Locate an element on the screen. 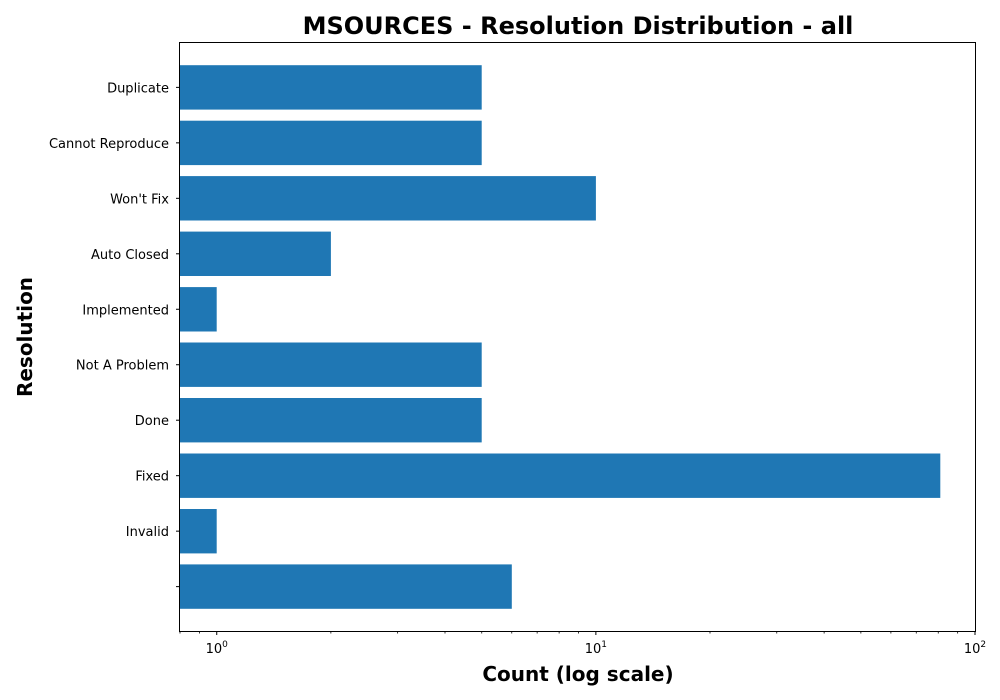  y-tick-label: Auto Closed is located at coordinates (130, 255).